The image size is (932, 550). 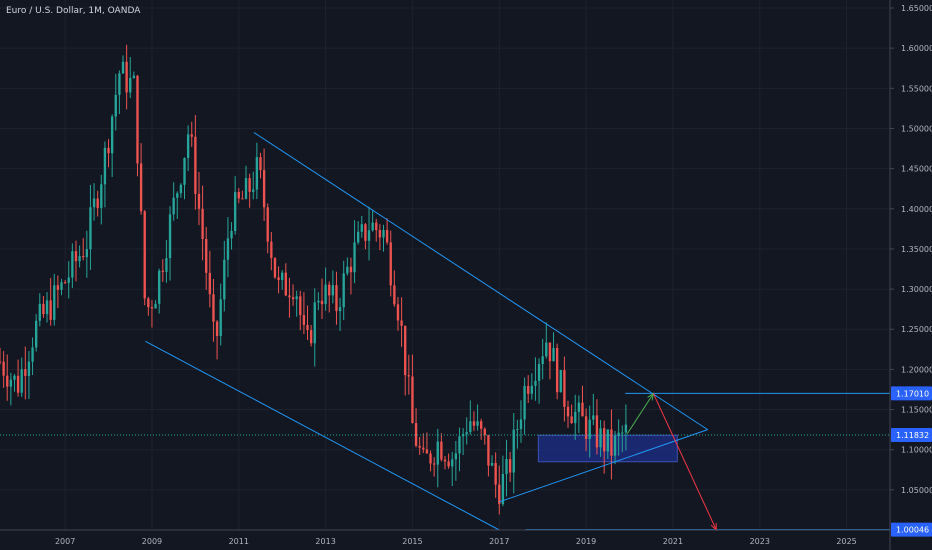 I want to click on x-tick-label: 2021, so click(x=673, y=541).